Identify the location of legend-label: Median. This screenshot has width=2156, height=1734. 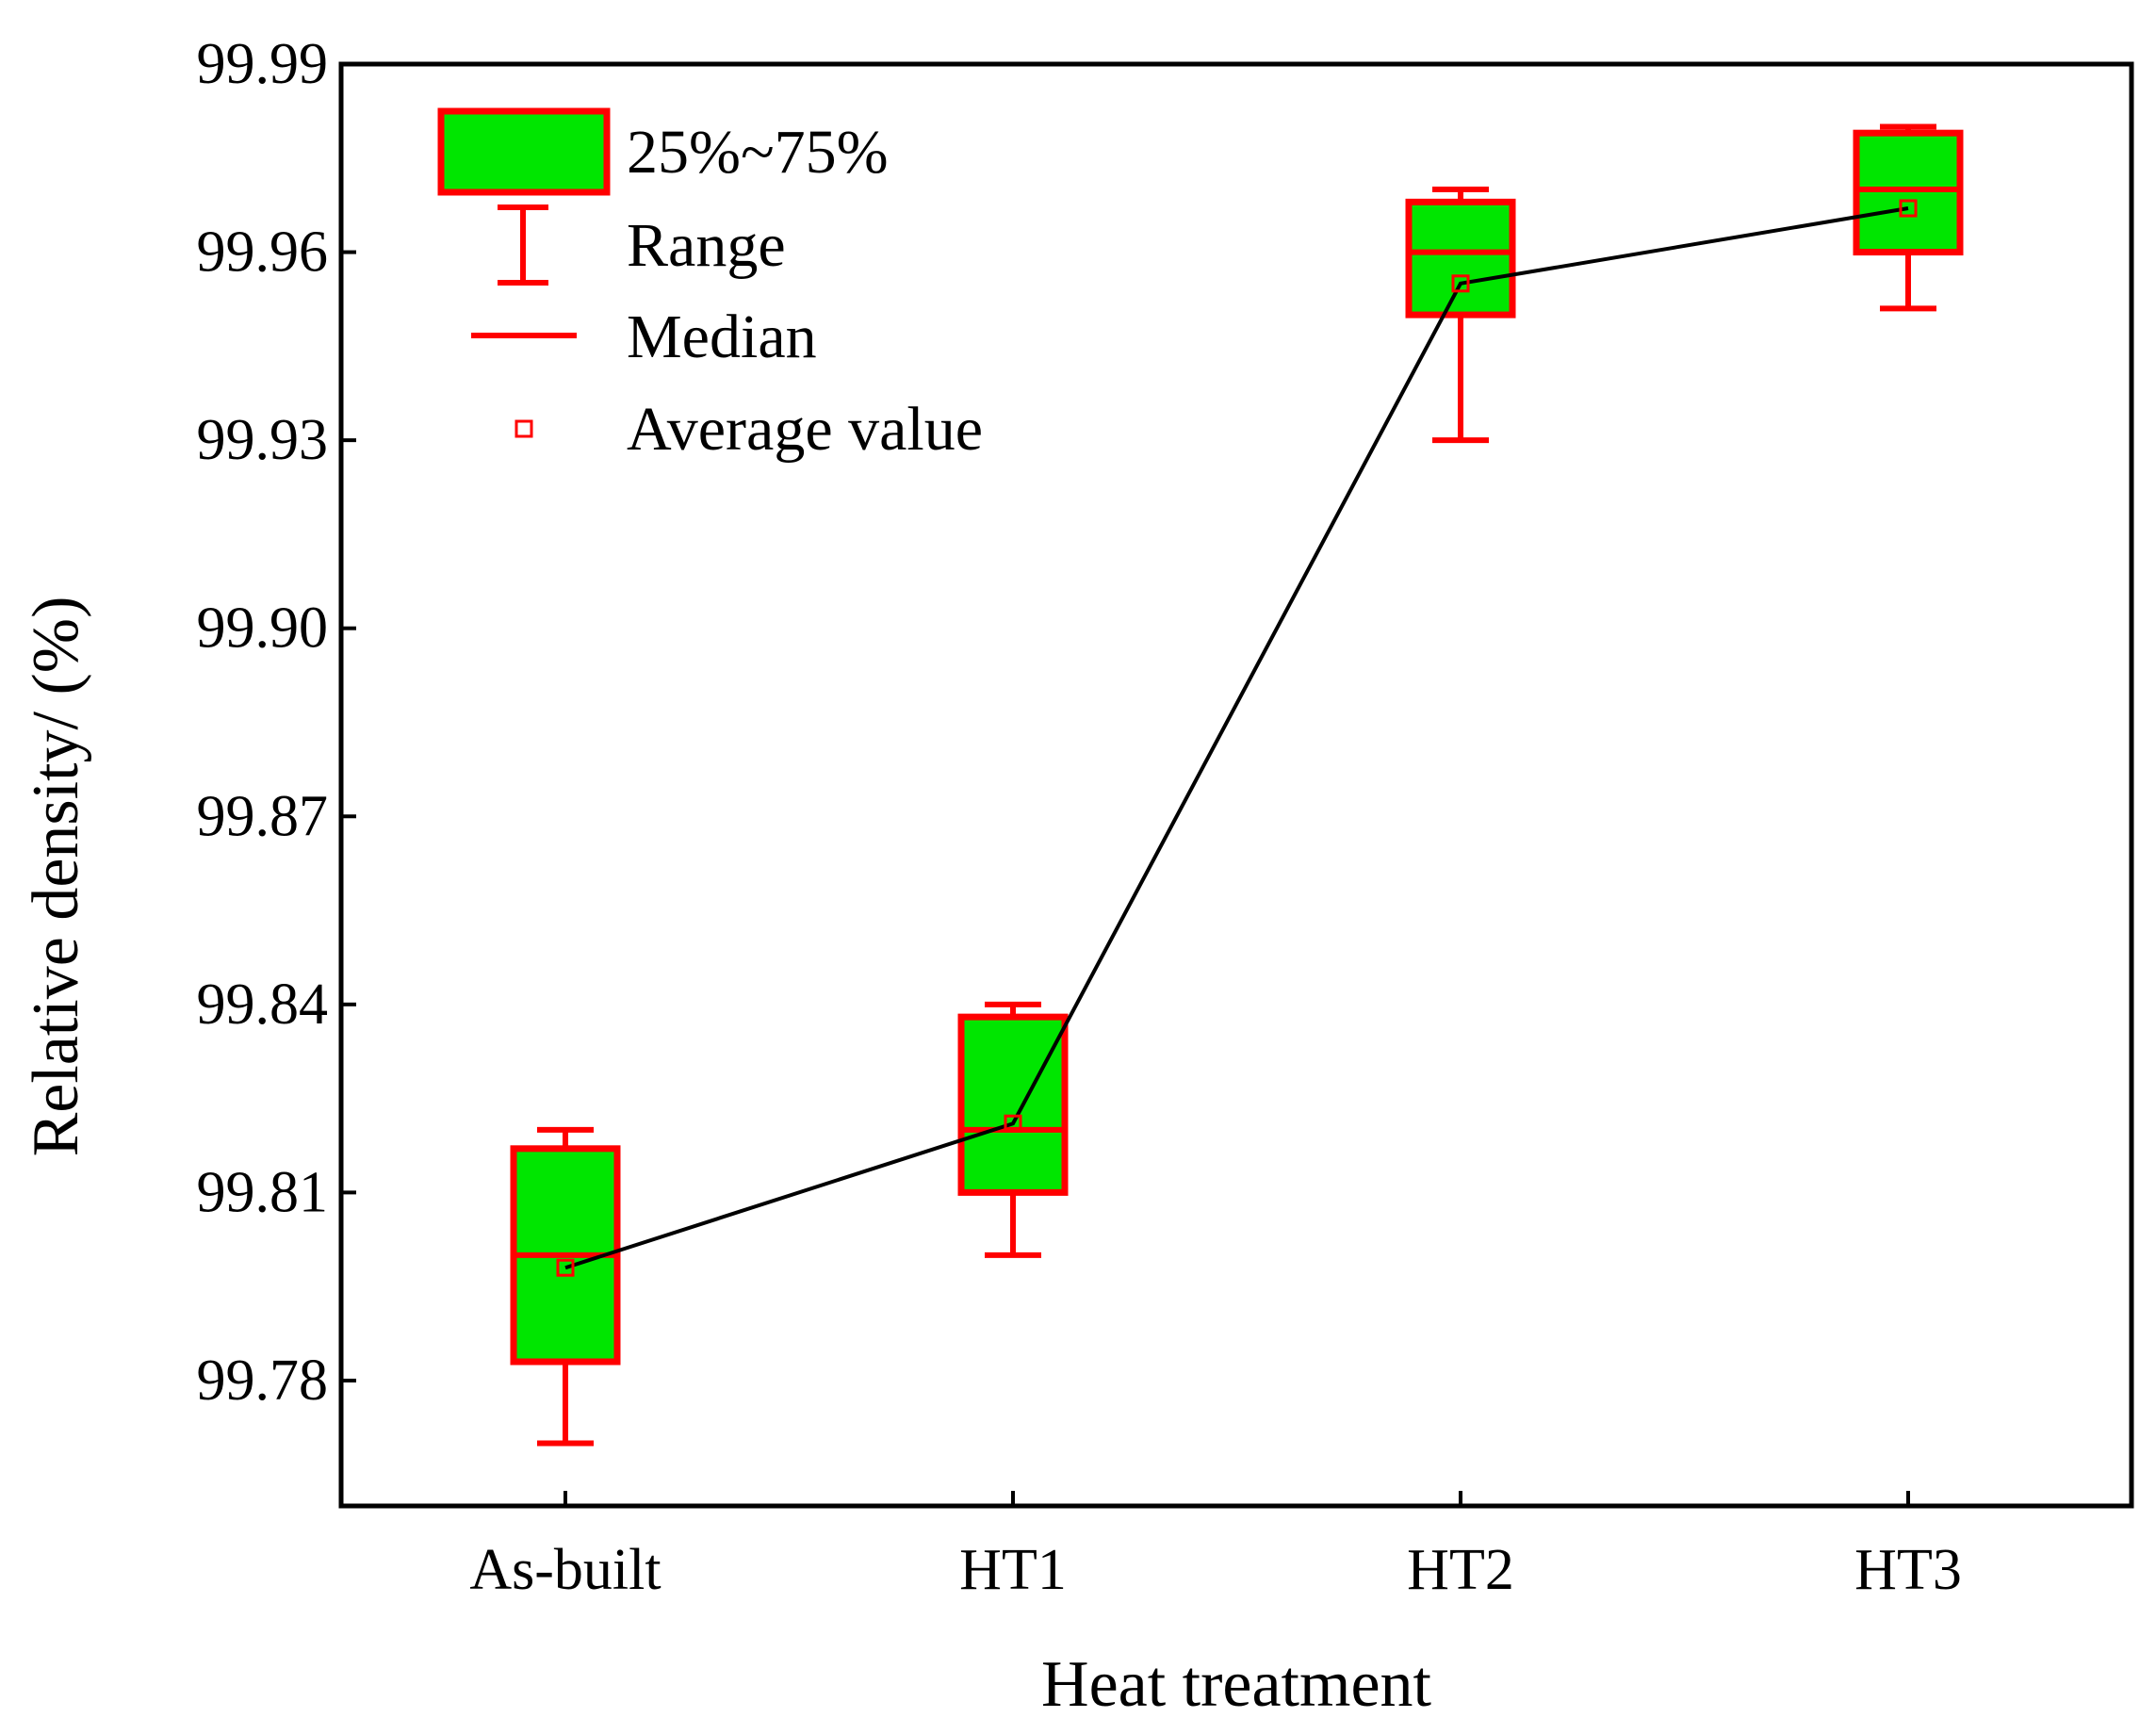
(722, 337).